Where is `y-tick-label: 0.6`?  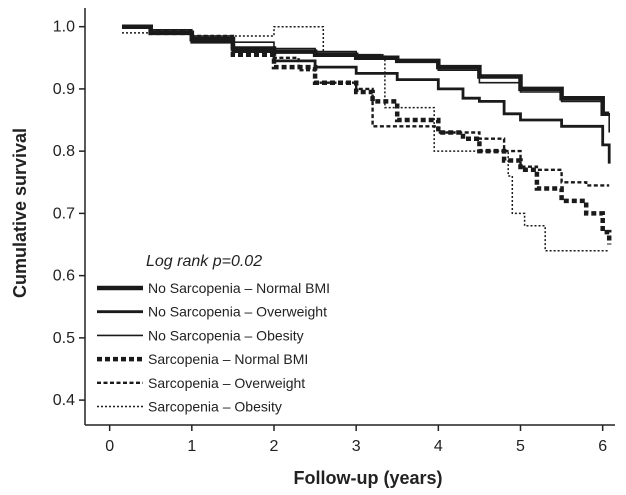 y-tick-label: 0.6 is located at coordinates (64, 276).